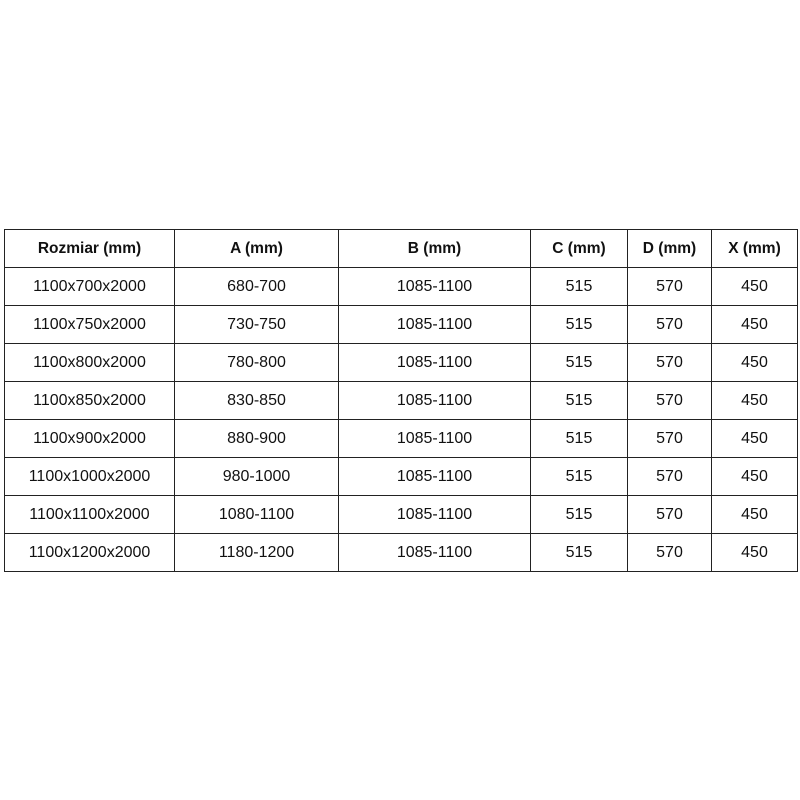  What do you see at coordinates (89, 476) in the screenshot?
I see `table-cell: 1100x1000x2000` at bounding box center [89, 476].